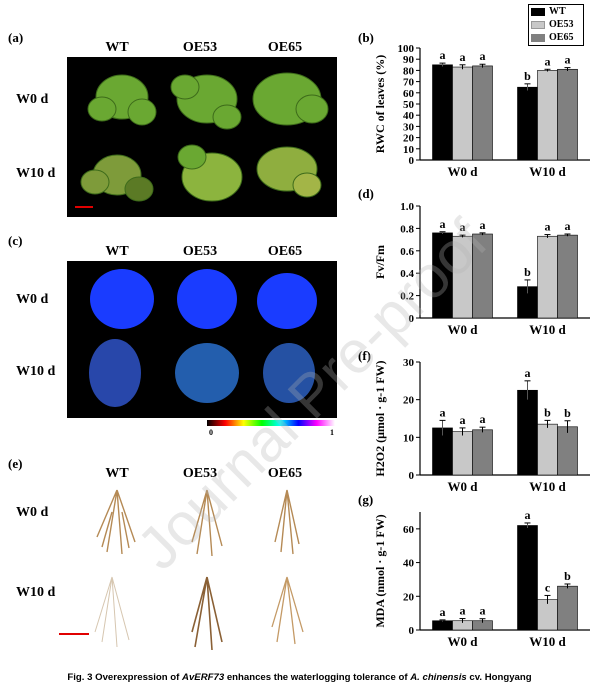 The height and width of the screenshot is (692, 599). What do you see at coordinates (412, 161) in the screenshot?
I see `panel-b-ytick-label: 0` at bounding box center [412, 161].